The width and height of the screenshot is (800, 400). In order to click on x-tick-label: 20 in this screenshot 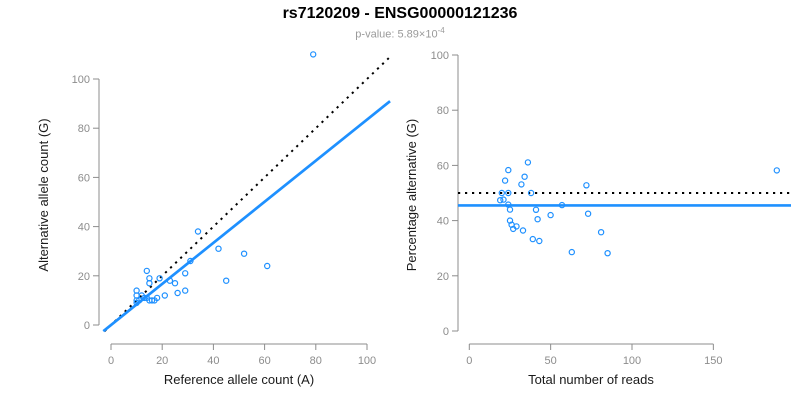, I will do `click(162, 361)`.